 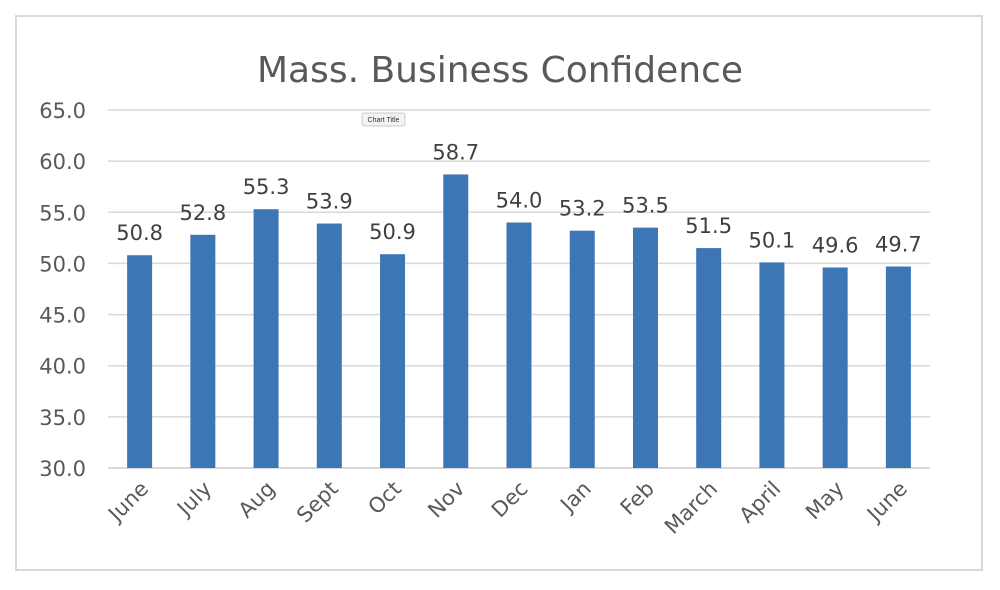 I want to click on data-label: 53.5, so click(x=645, y=206).